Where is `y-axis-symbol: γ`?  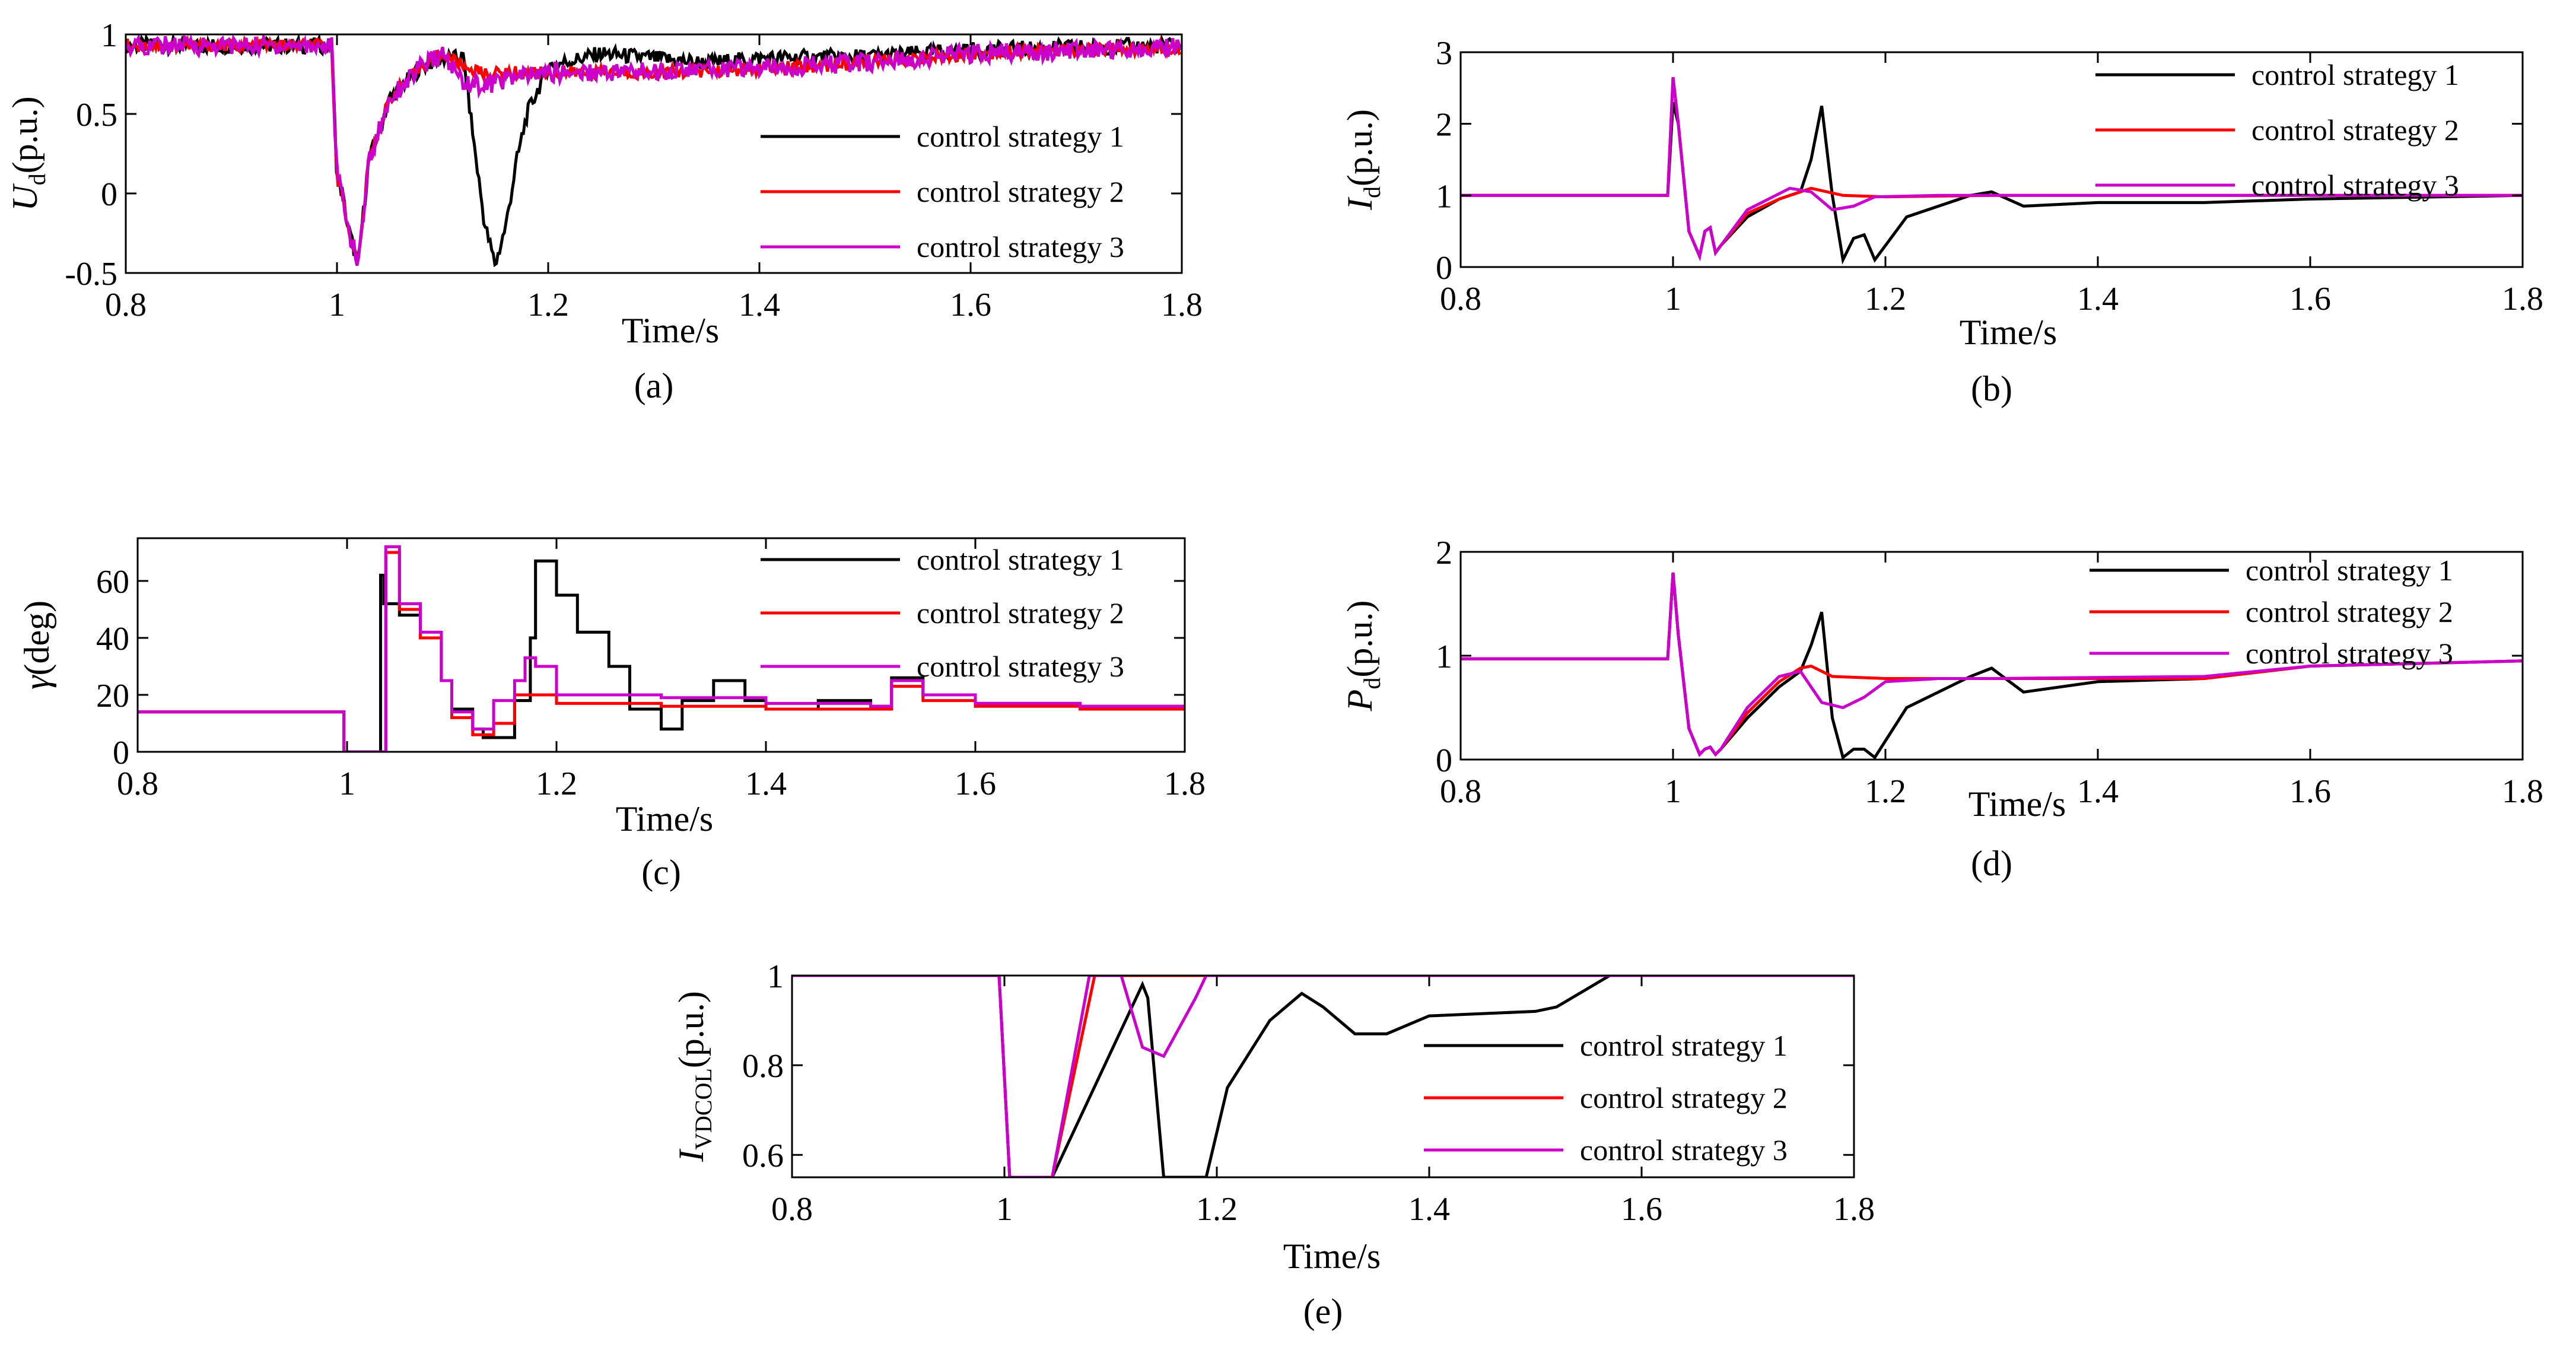 y-axis-symbol: γ is located at coordinates (36, 682).